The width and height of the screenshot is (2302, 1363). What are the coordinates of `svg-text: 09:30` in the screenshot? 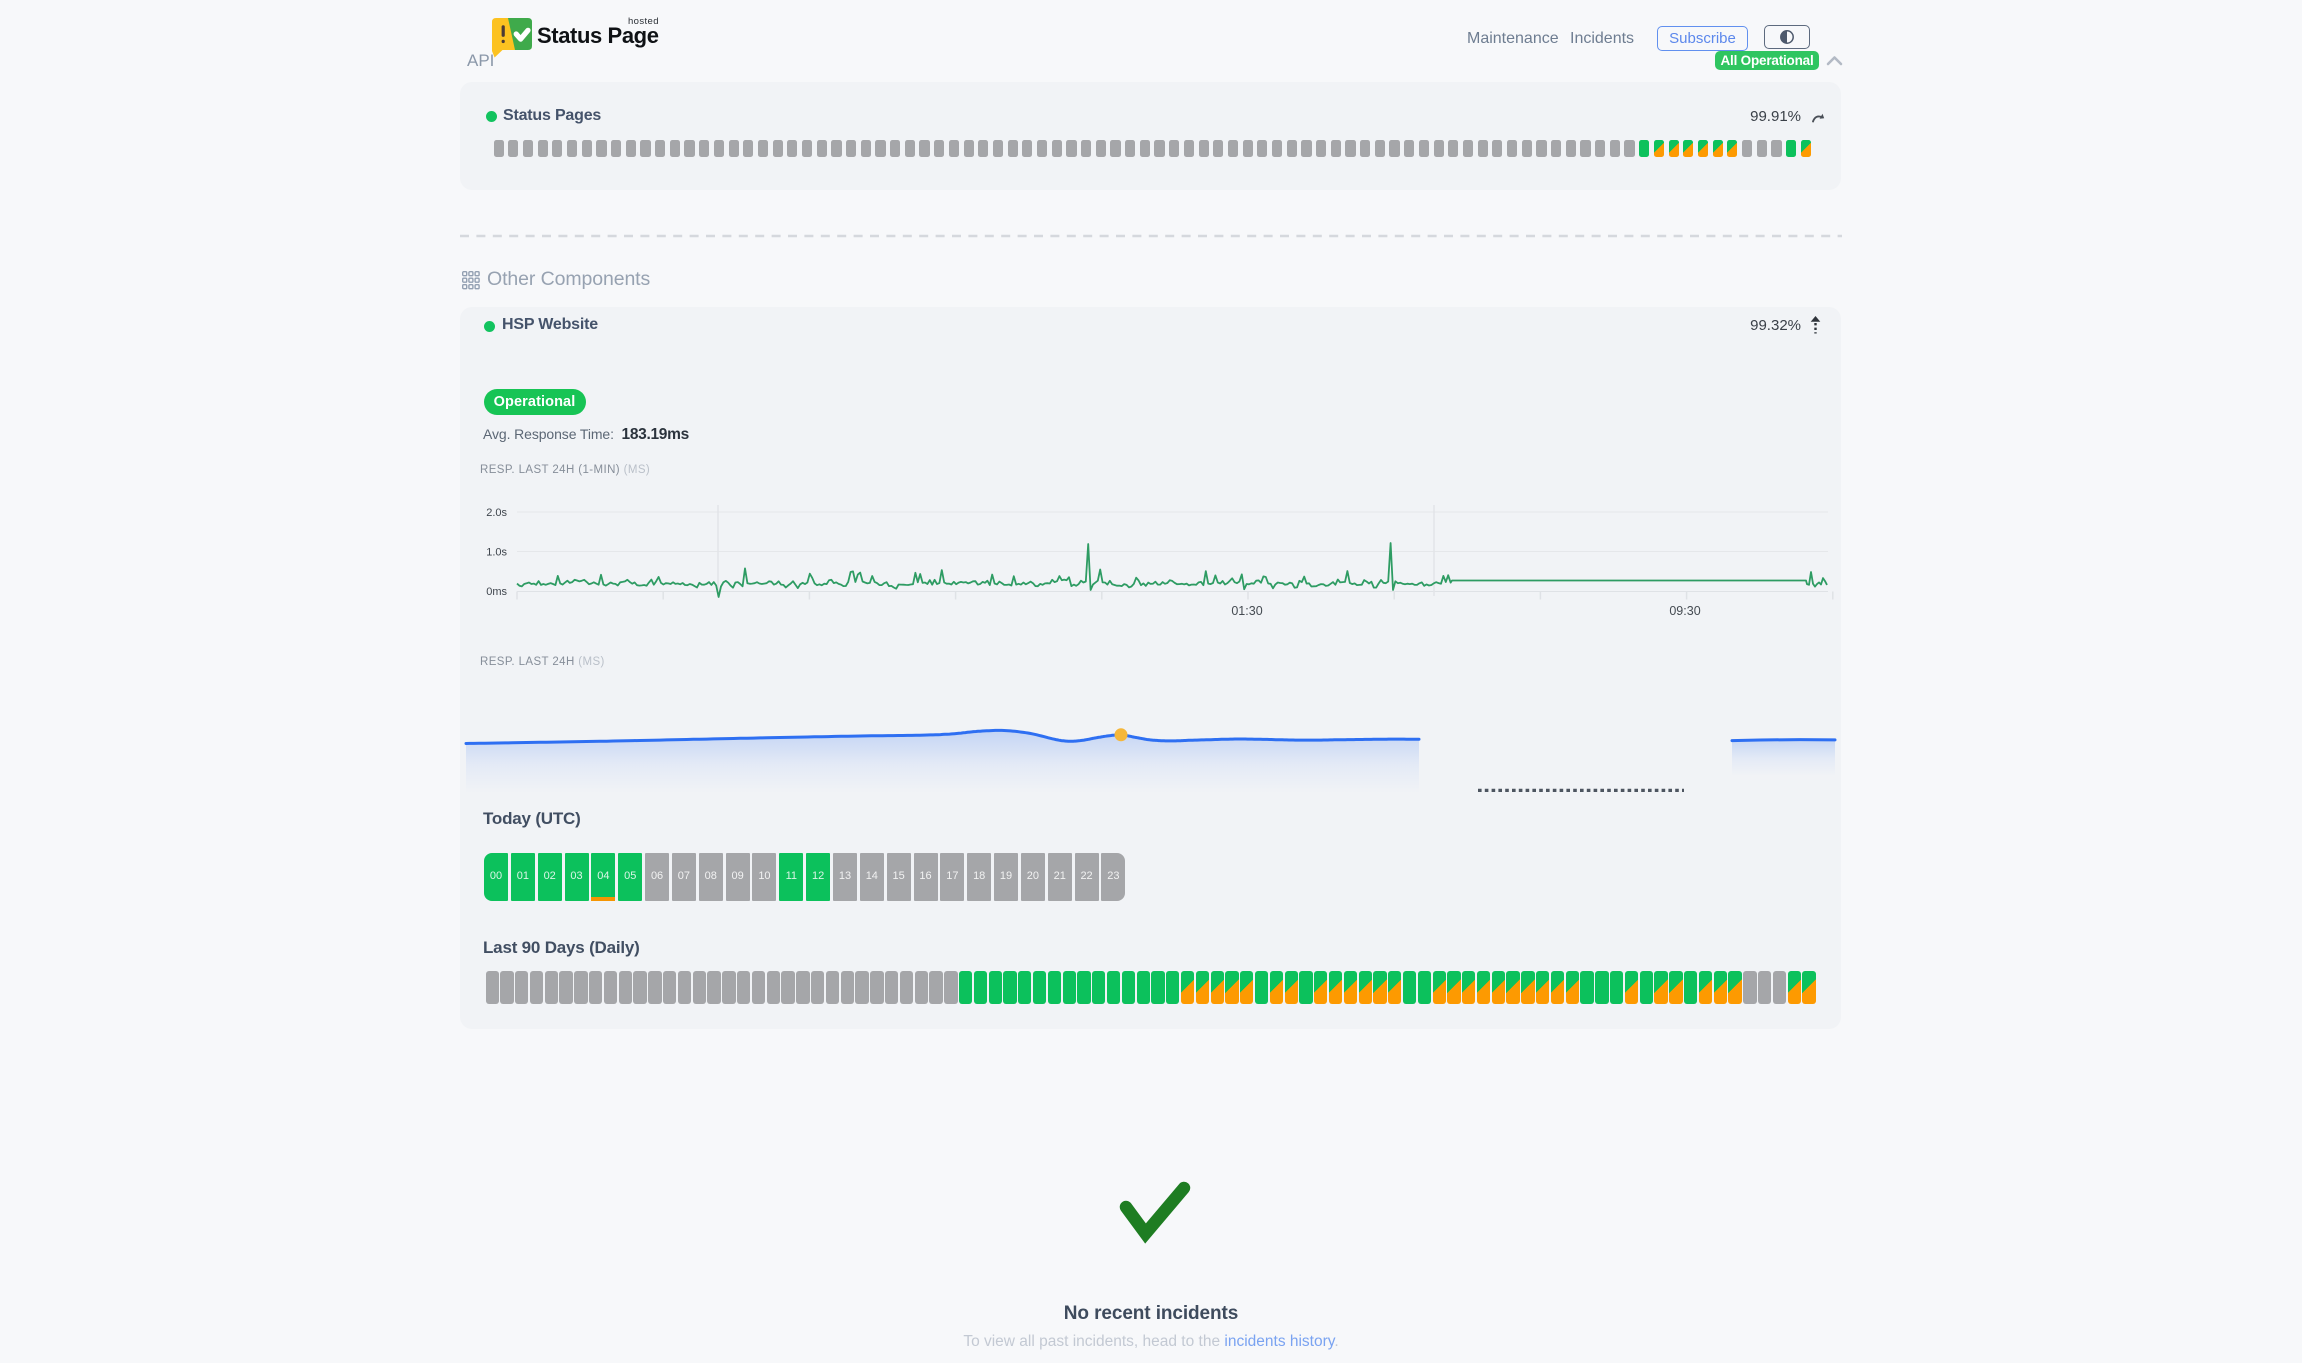 It's located at (1684, 611).